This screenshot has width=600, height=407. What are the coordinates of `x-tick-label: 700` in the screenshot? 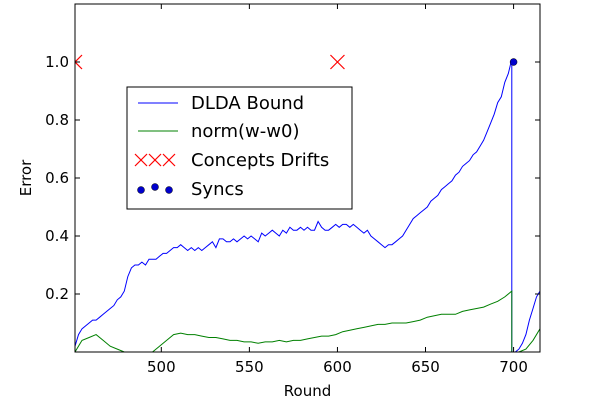 It's located at (513, 367).